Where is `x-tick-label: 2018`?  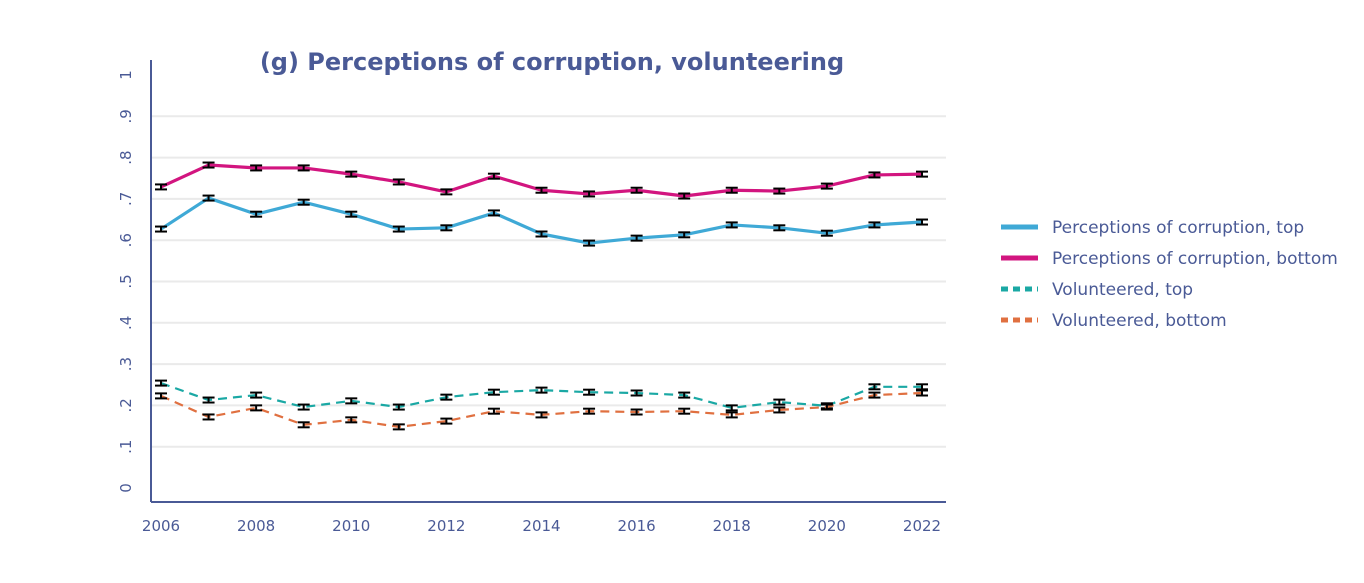 x-tick-label: 2018 is located at coordinates (732, 526).